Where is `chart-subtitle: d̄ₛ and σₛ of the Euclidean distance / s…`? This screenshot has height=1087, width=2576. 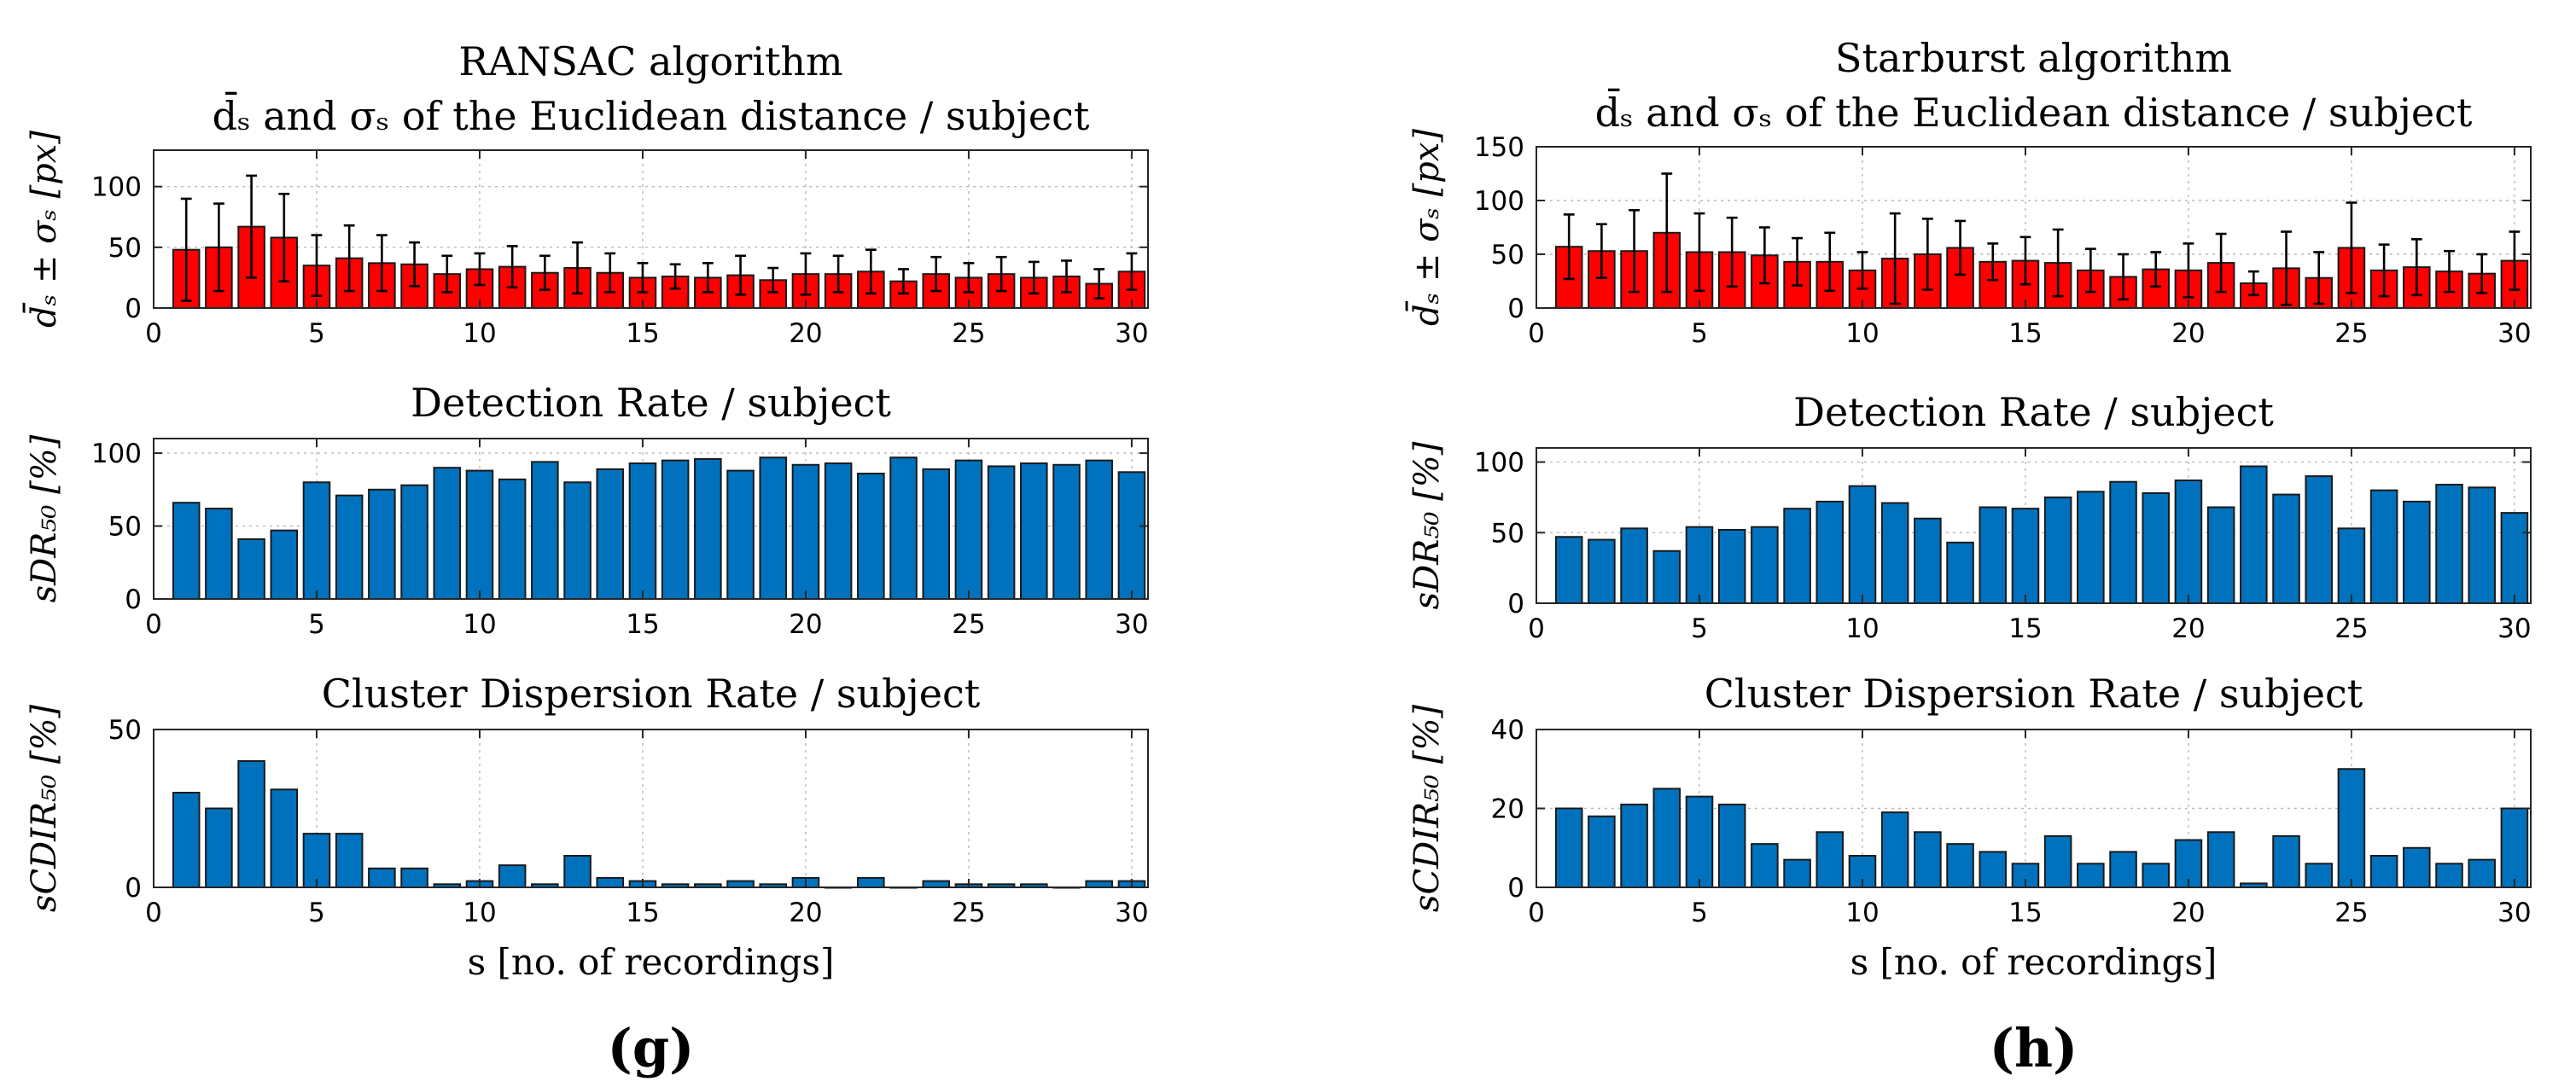
chart-subtitle: d̄ₛ and σₛ of the Euclidean distance / s… is located at coordinates (651, 114).